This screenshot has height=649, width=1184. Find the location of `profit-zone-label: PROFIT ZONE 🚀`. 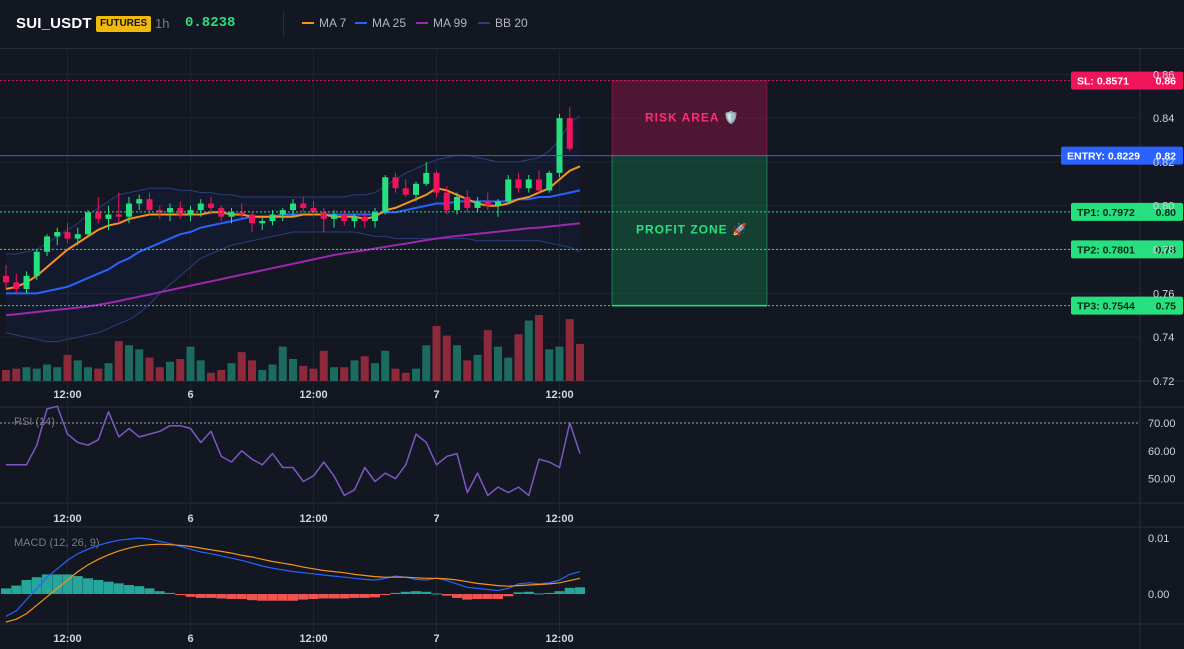

profit-zone-label: PROFIT ZONE 🚀 is located at coordinates (692, 230).